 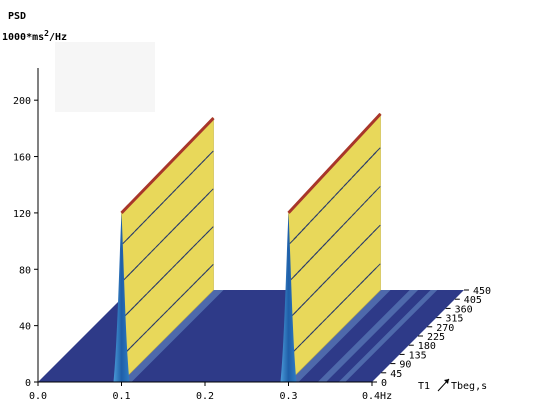 What do you see at coordinates (473, 300) in the screenshot?
I see `depth-tick-label: 405` at bounding box center [473, 300].